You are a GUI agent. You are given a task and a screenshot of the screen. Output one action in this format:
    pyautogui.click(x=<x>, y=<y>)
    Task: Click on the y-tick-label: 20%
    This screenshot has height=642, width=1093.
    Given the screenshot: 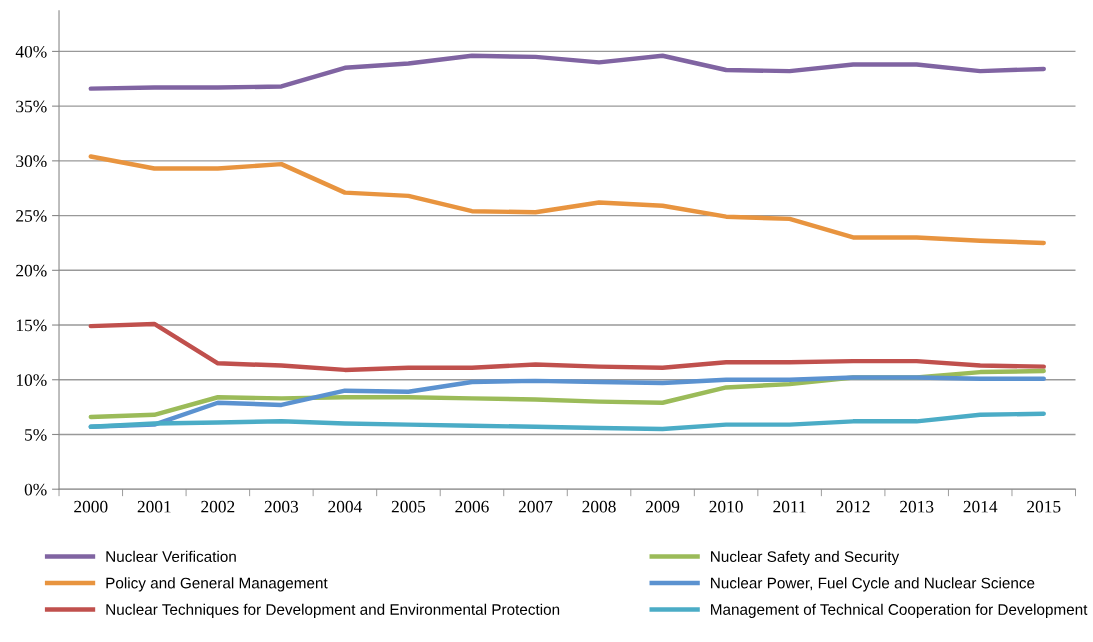 What is the action you would take?
    pyautogui.click(x=31, y=270)
    